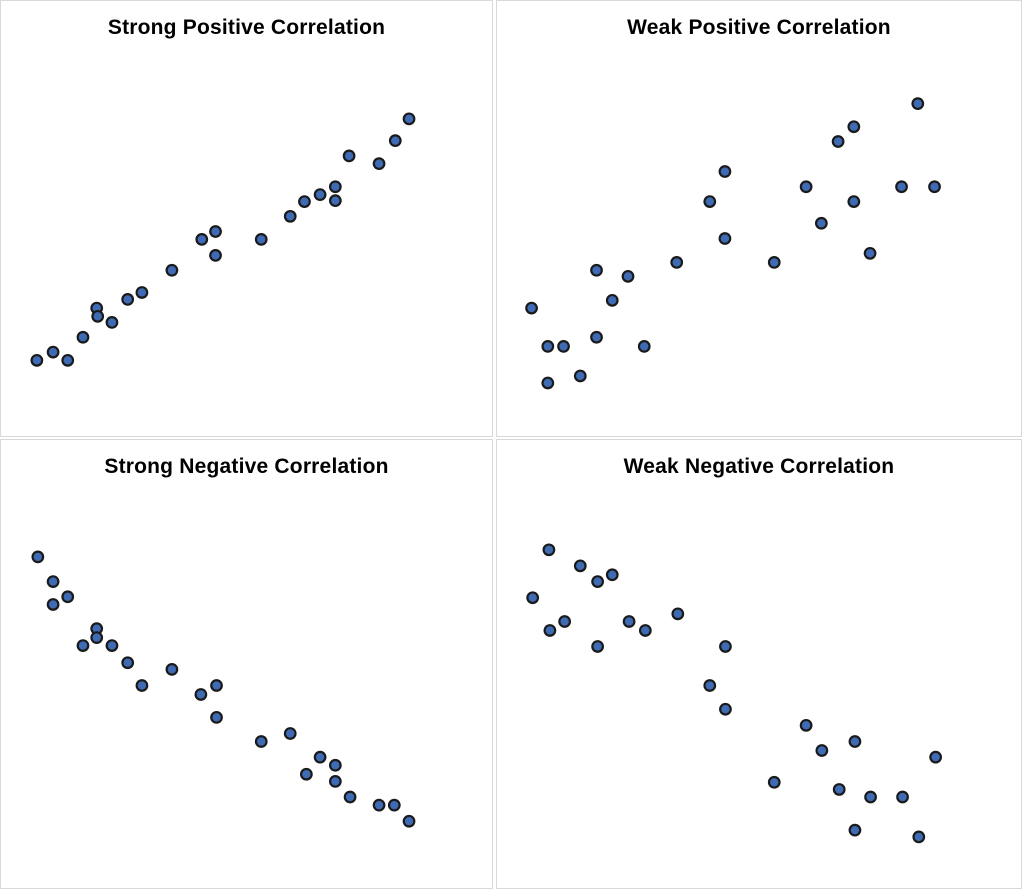 The width and height of the screenshot is (1024, 896). What do you see at coordinates (759, 27) in the screenshot?
I see `chart-title-weak-positive: Weak Positive Correlation` at bounding box center [759, 27].